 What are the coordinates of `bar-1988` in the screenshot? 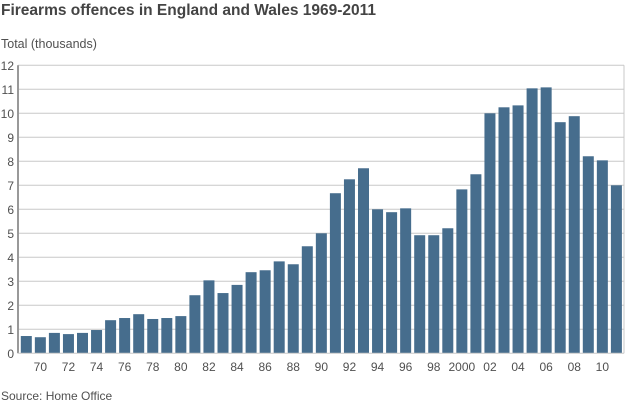 It's located at (293, 309).